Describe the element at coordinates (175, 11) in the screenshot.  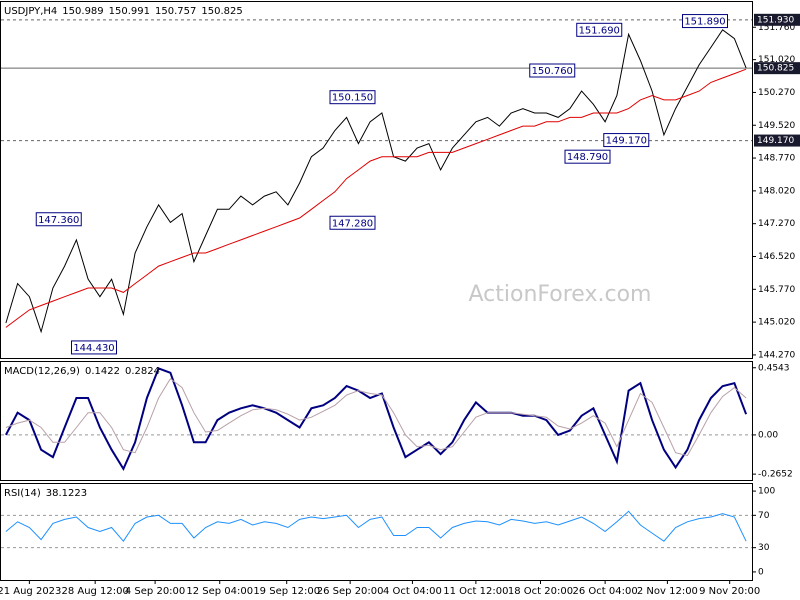
I see `ohlc-value: 150.757` at that location.